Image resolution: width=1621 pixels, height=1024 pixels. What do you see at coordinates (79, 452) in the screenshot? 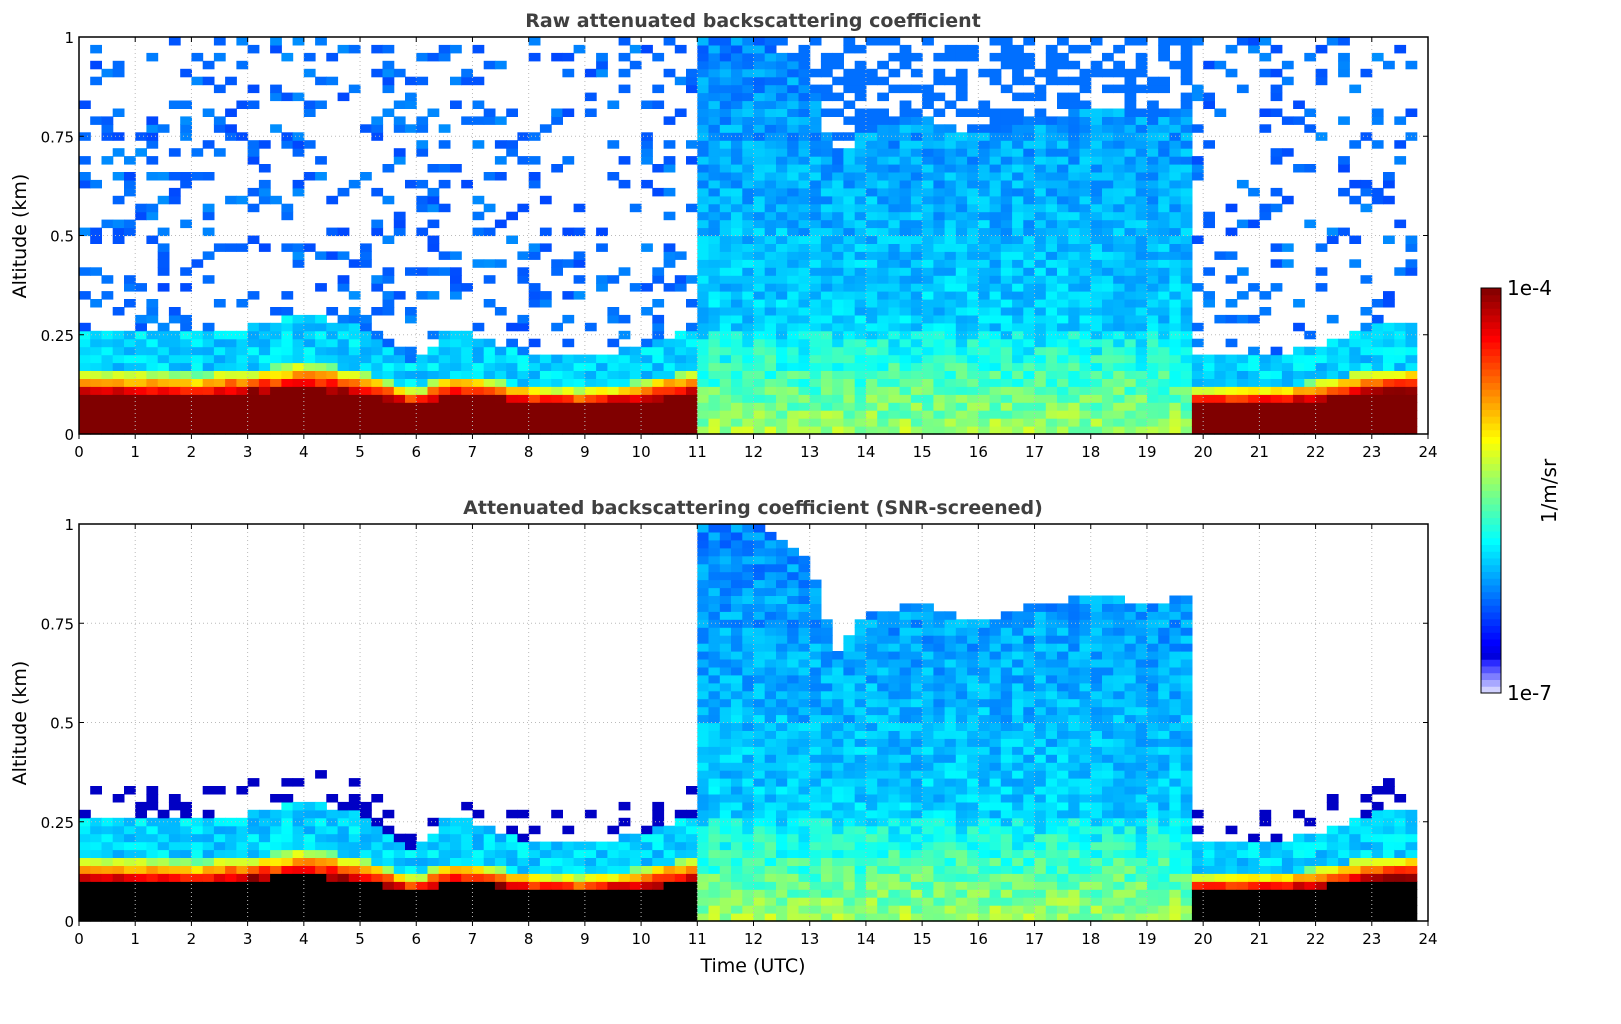
I see `x-tick-label: 0` at bounding box center [79, 452].